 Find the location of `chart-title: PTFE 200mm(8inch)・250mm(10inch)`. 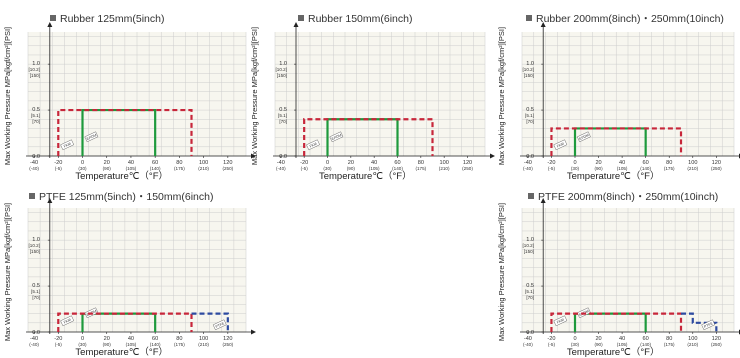

chart-title: PTFE 200mm(8inch)・250mm(10inch) is located at coordinates (628, 197).